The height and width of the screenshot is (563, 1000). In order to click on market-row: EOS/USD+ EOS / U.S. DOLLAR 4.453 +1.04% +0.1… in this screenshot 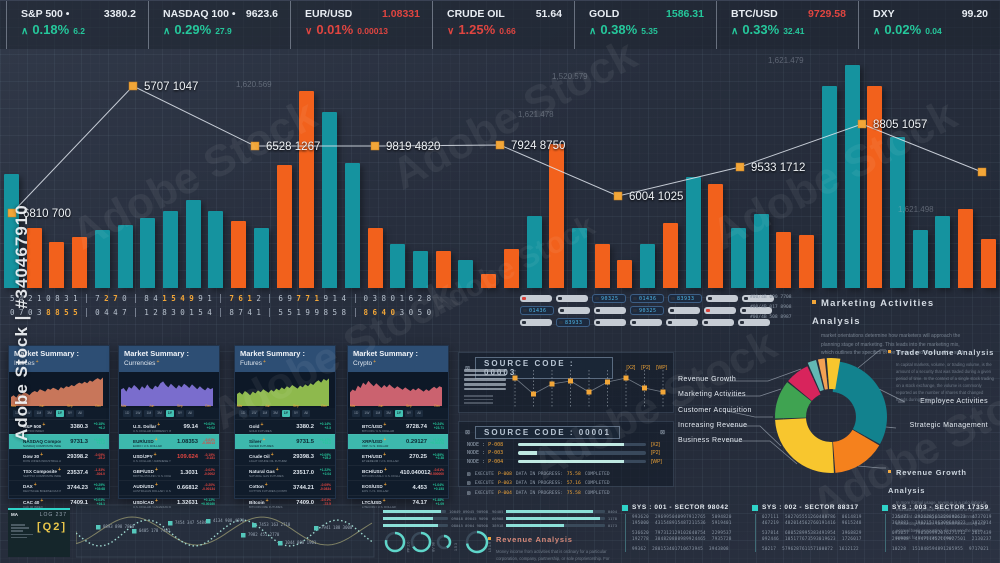, I will do `click(398, 487)`.